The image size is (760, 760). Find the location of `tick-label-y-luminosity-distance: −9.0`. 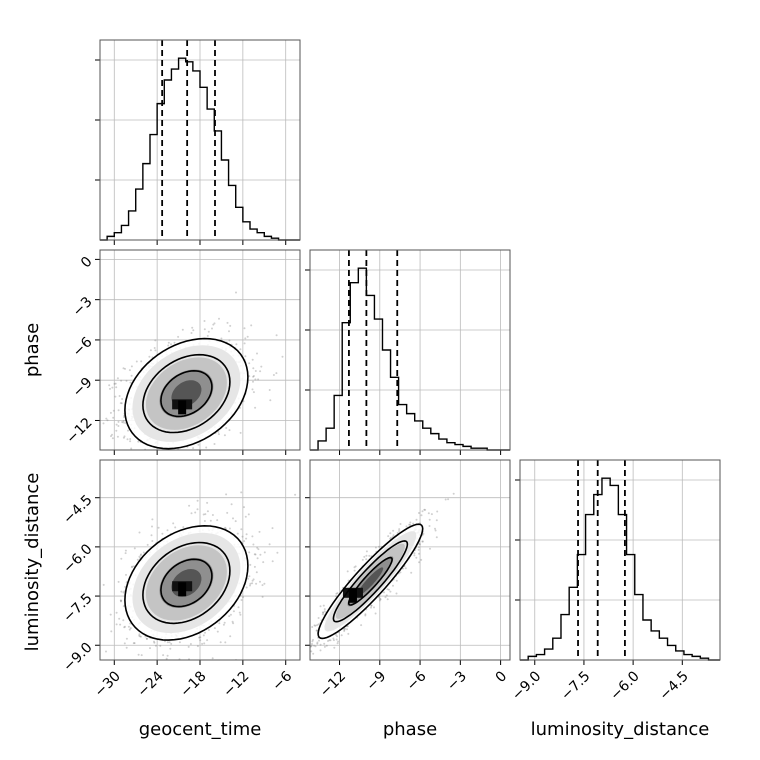

tick-label-y-luminosity-distance: −9.0 is located at coordinates (77, 657).